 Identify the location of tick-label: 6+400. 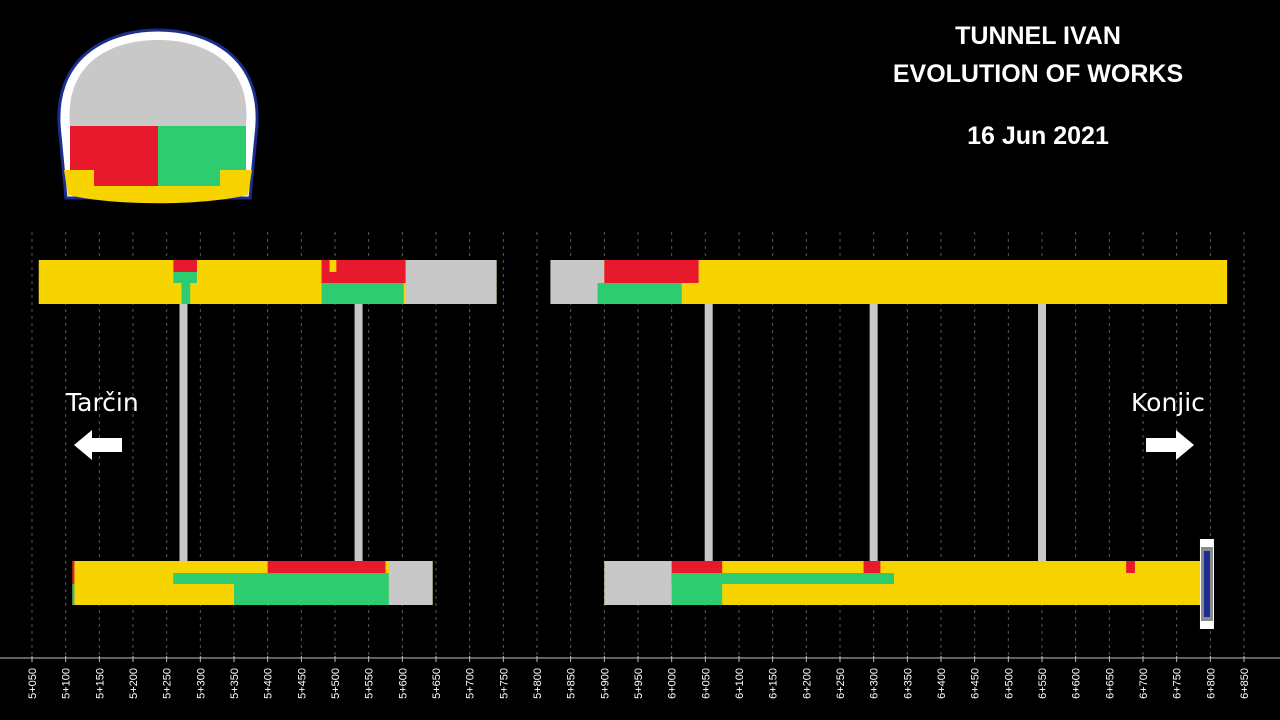
(942, 683).